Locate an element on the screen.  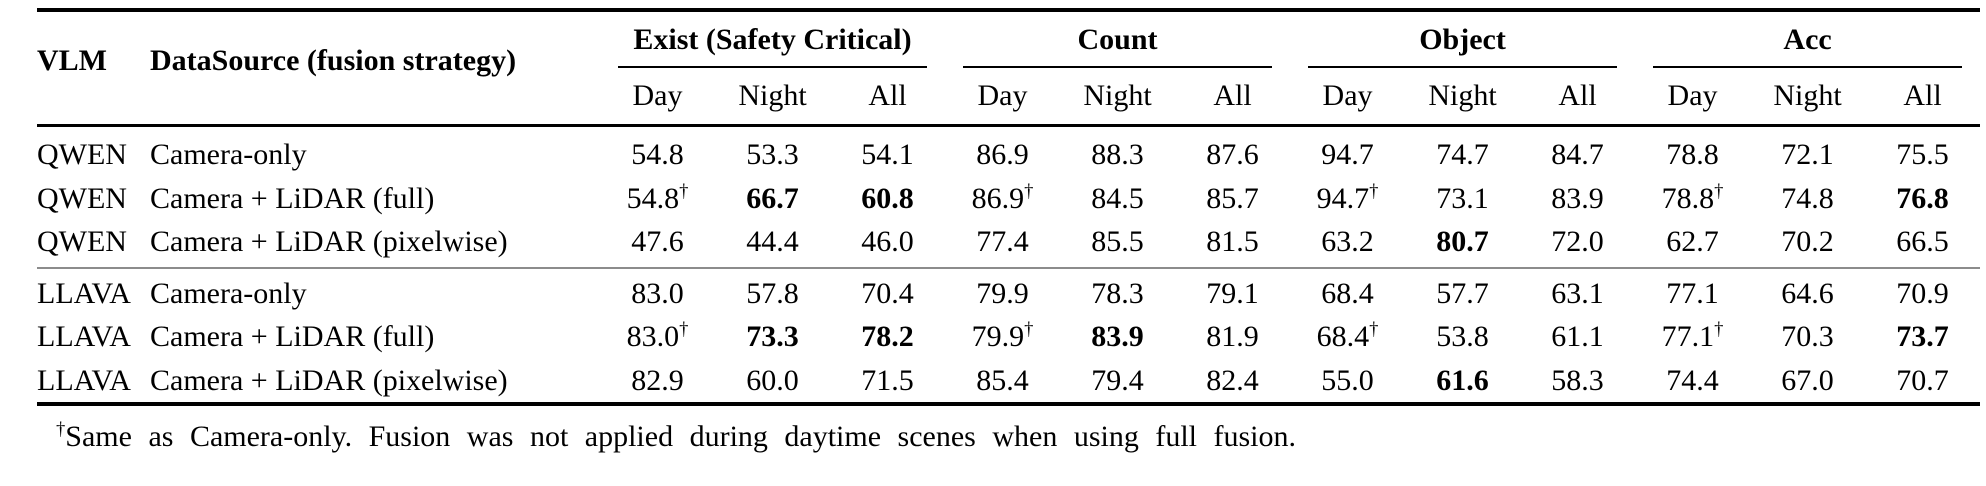
metric-cell: 83.9 is located at coordinates (1577, 199).